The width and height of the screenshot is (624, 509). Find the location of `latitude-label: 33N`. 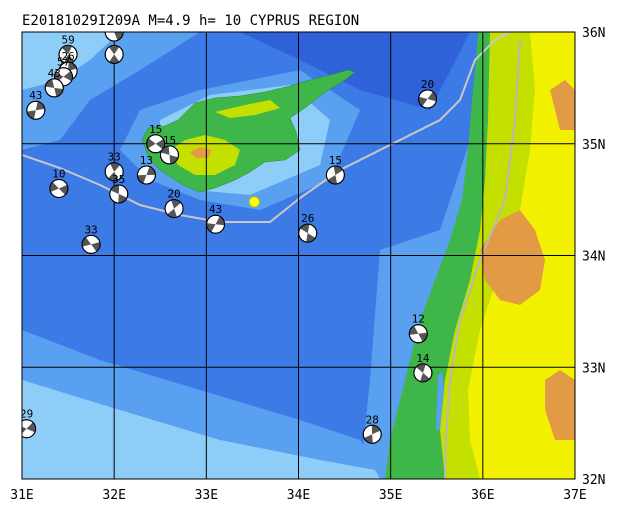

latitude-label: 33N is located at coordinates (593, 368).